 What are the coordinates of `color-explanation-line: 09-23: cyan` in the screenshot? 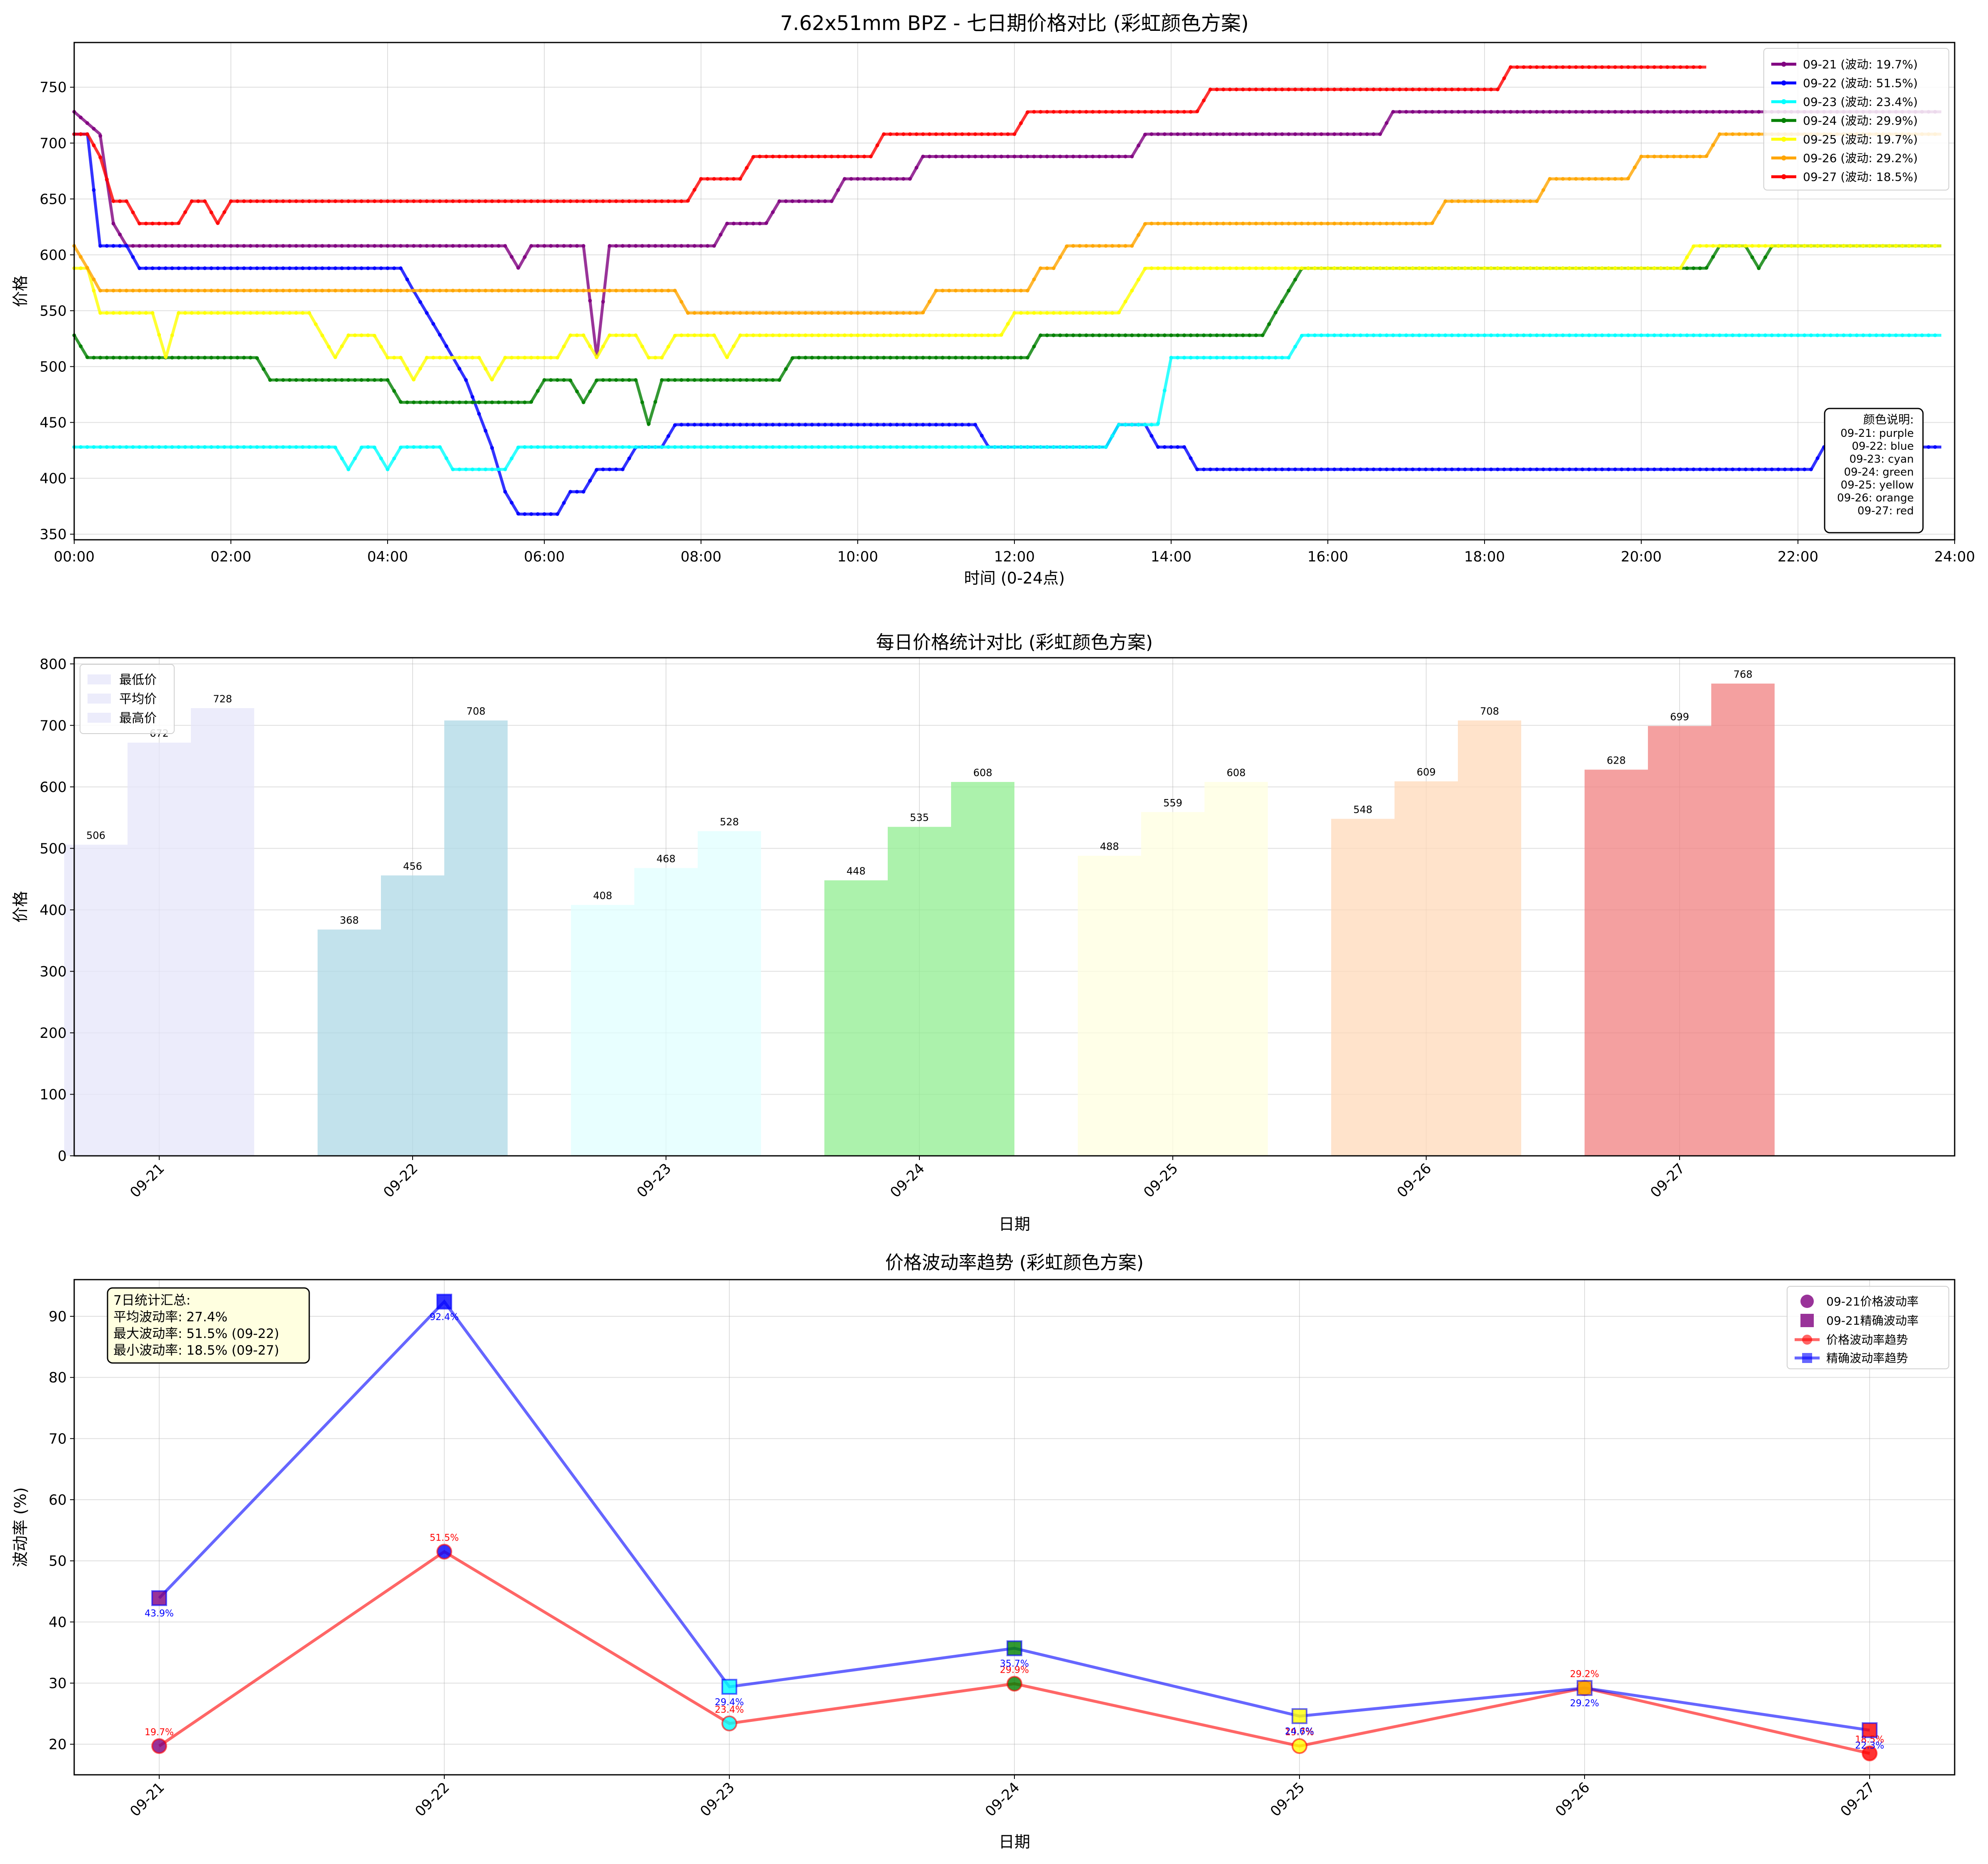 It's located at (1881, 459).